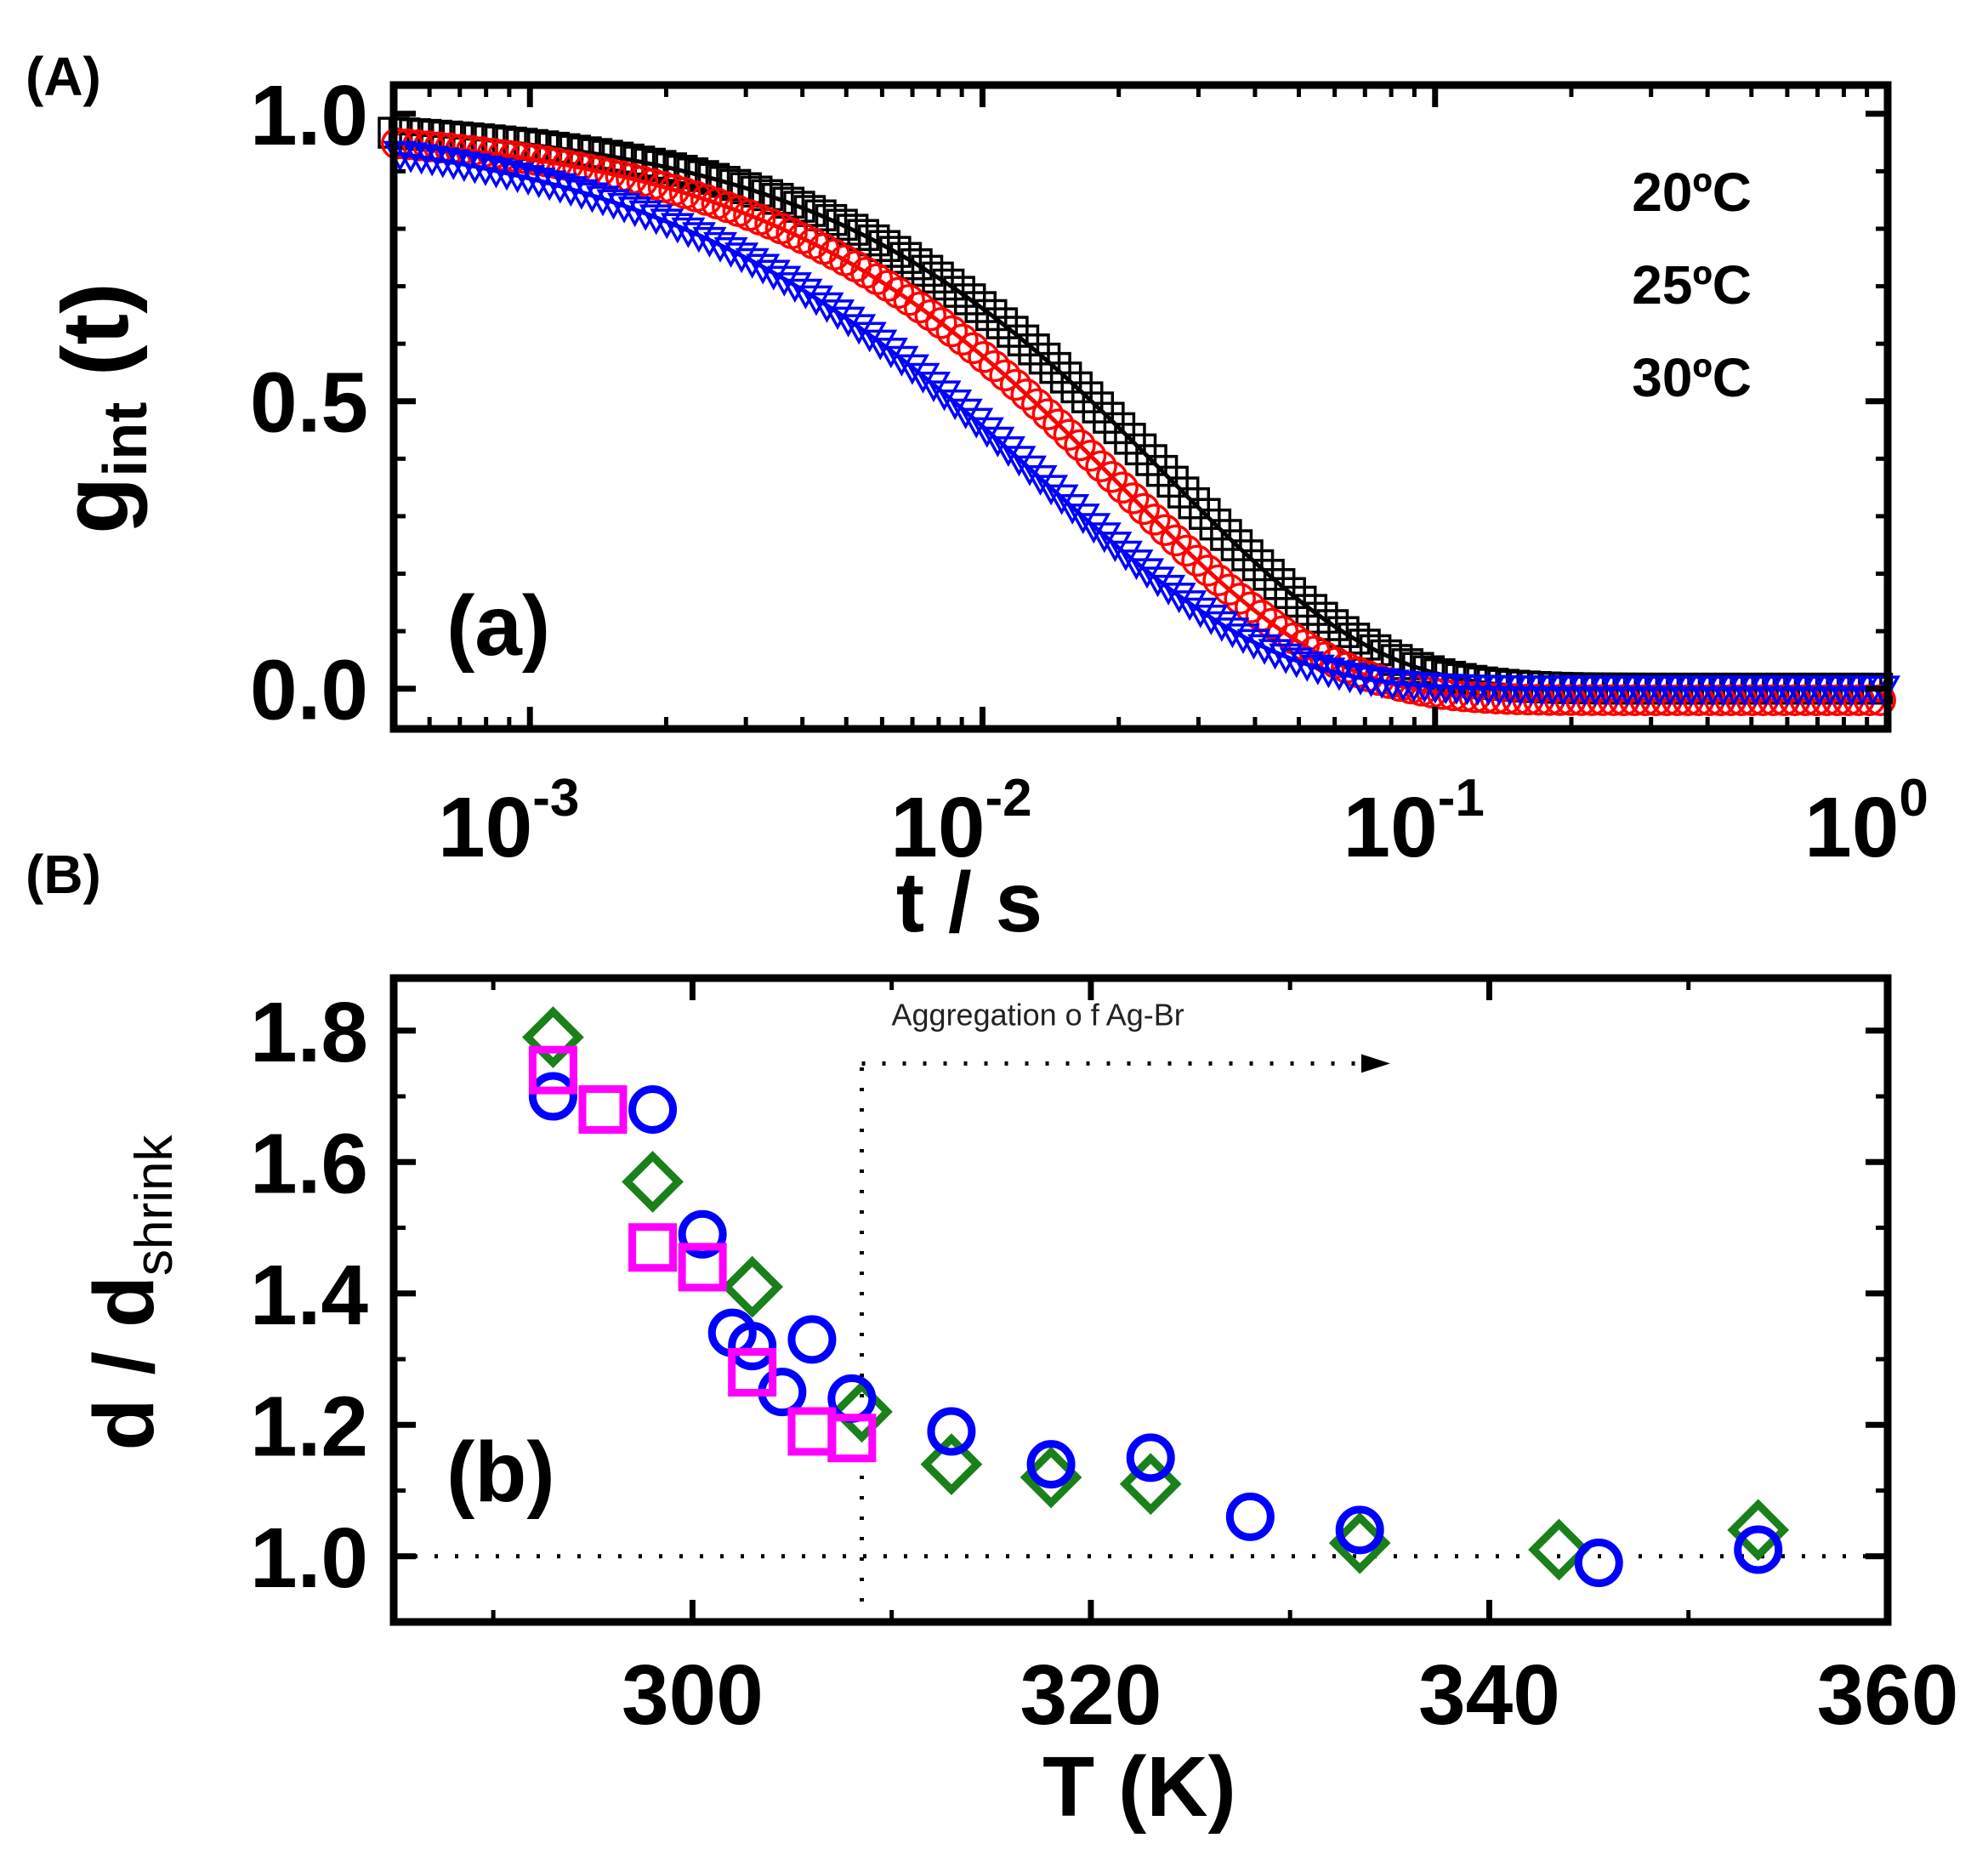 This screenshot has width=1988, height=1872. Describe the element at coordinates (124, 1363) in the screenshot. I see `panel-b-ylabel-main: d / d` at that location.